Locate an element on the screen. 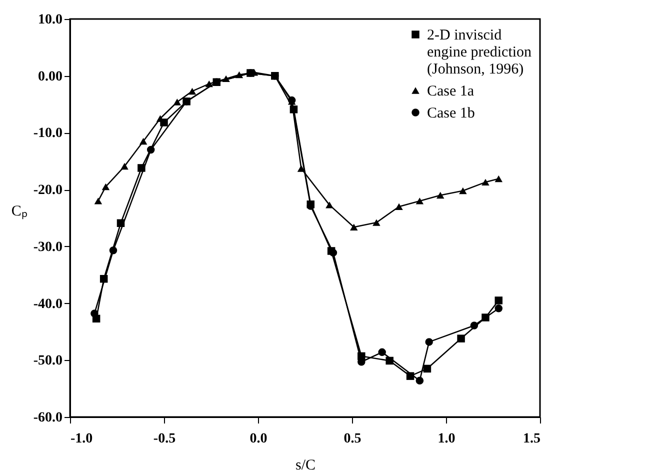 The height and width of the screenshot is (473, 662). y-tick-label: -30.0 is located at coordinates (47, 247).